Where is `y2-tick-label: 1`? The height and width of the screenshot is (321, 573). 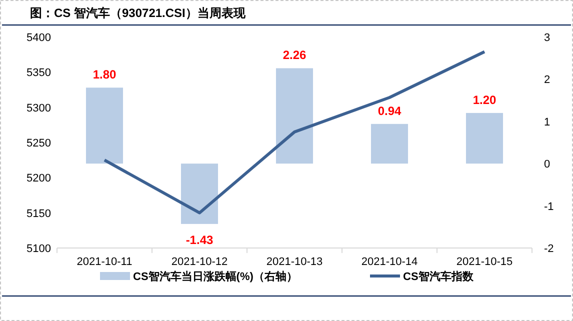
y2-tick-label: 1 is located at coordinates (547, 122).